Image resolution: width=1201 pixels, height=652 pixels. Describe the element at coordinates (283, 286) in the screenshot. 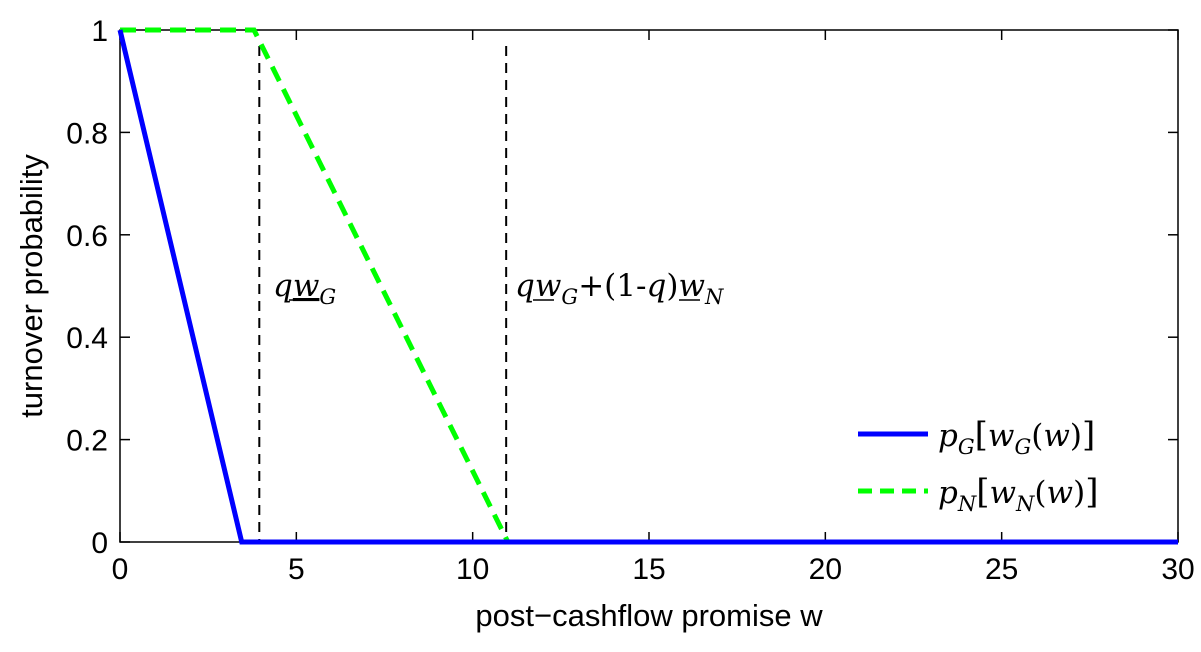

I see `vline-label-1-q: q` at that location.